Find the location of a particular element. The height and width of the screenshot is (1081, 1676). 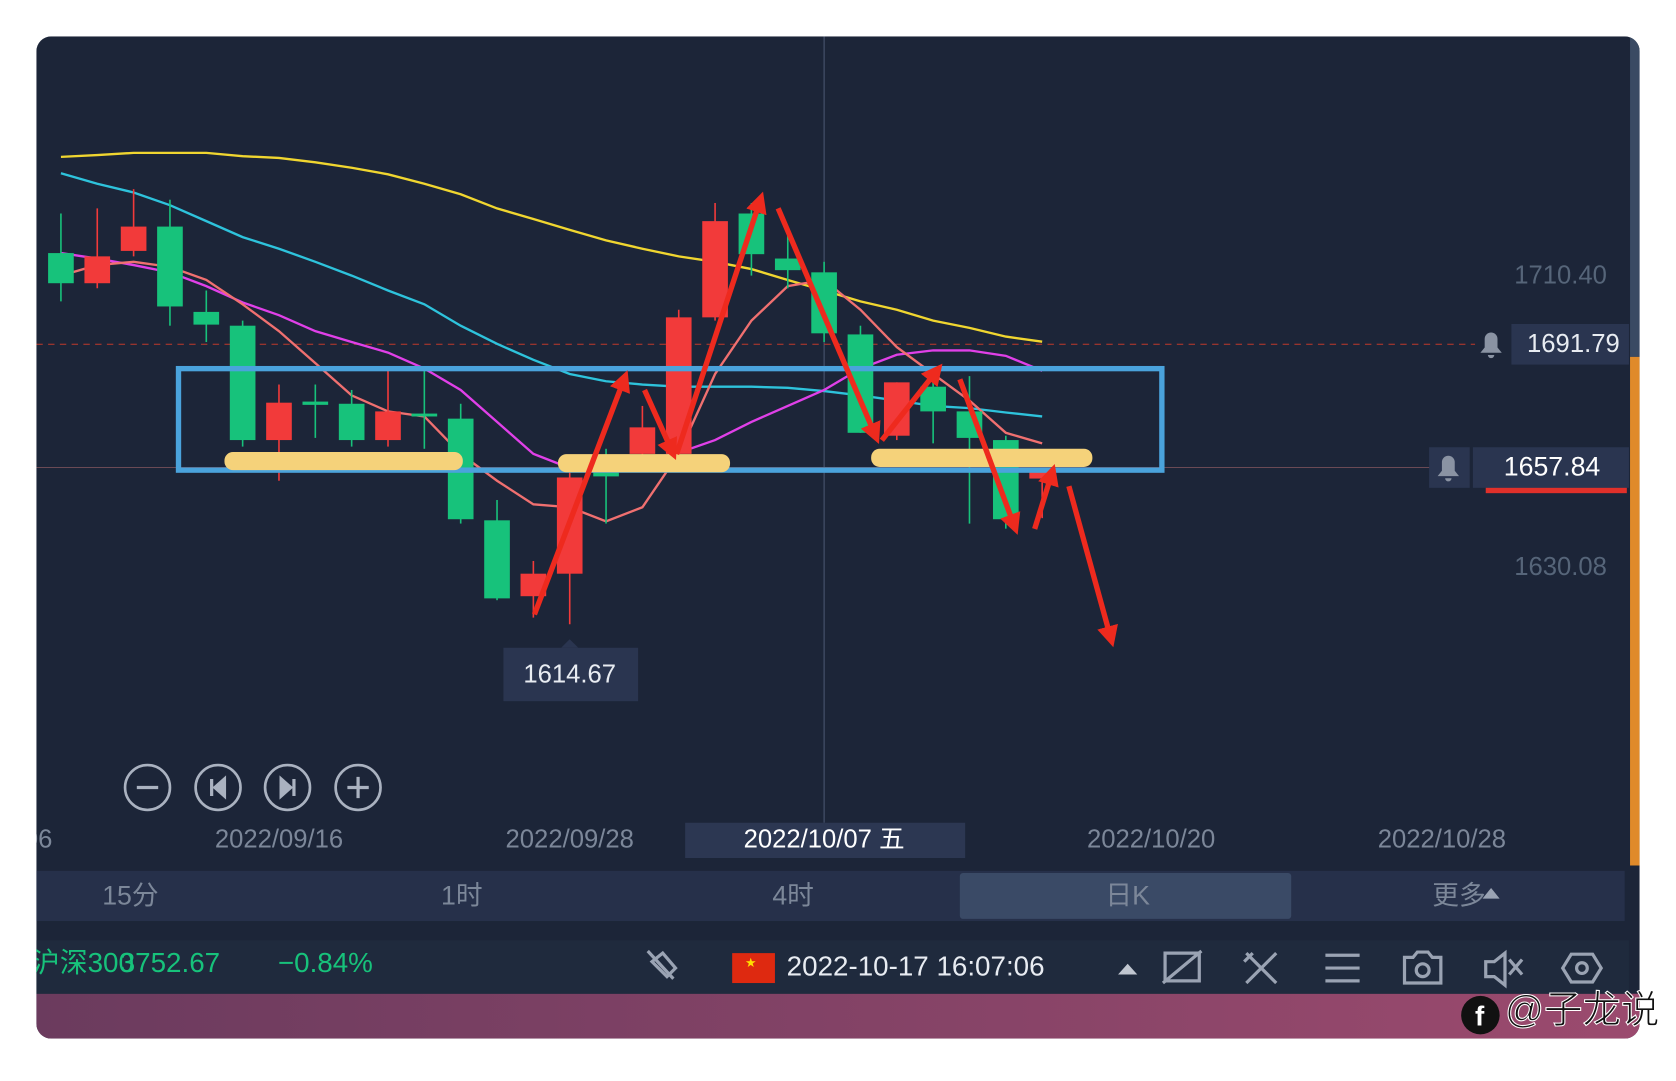

icon-tools is located at coordinates (1260, 968).